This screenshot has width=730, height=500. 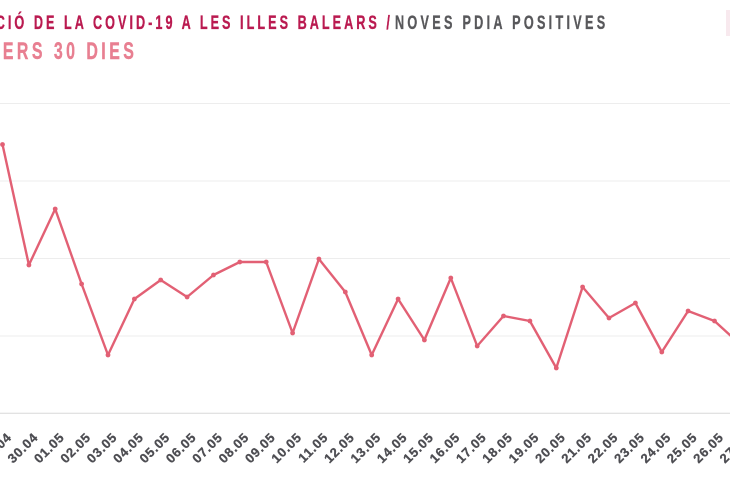 What do you see at coordinates (286, 448) in the screenshot?
I see `svg-text: 10.05` at bounding box center [286, 448].